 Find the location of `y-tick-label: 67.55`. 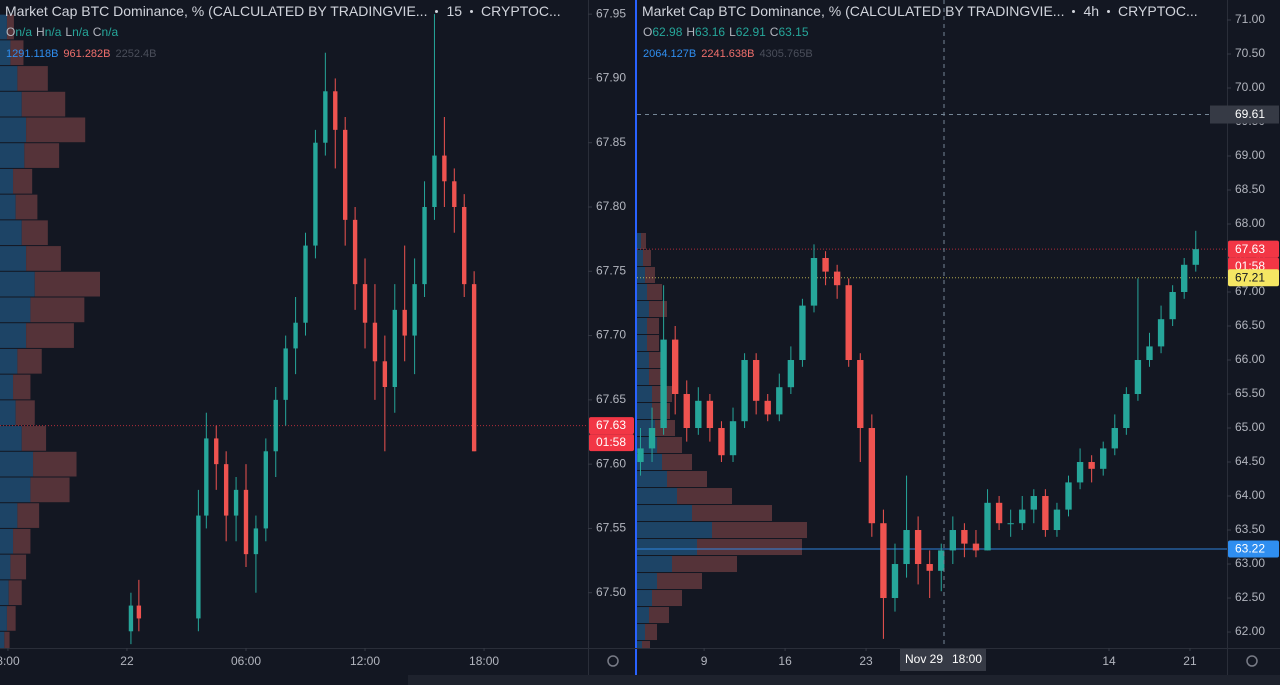

y-tick-label: 67.55 is located at coordinates (611, 528).